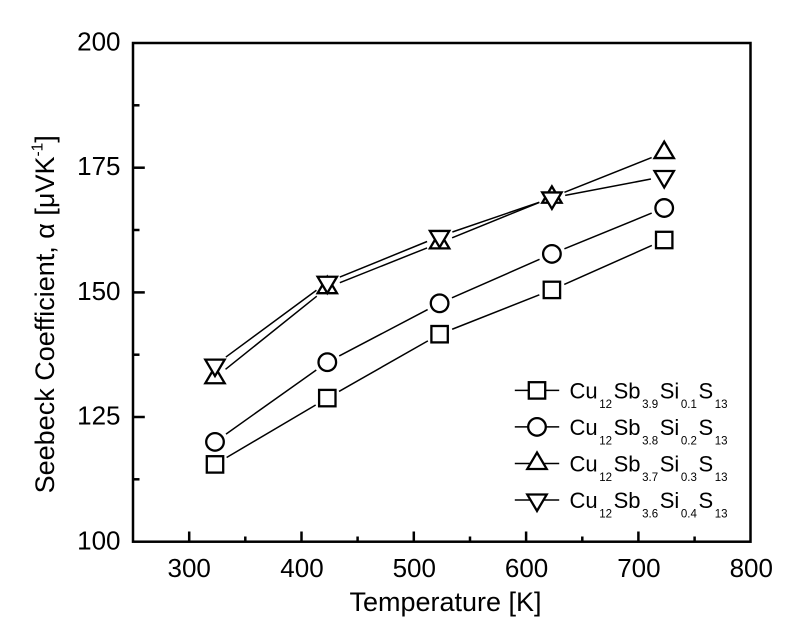 This screenshot has height=634, width=794. Describe the element at coordinates (751, 568) in the screenshot. I see `svg-text: 800` at that location.